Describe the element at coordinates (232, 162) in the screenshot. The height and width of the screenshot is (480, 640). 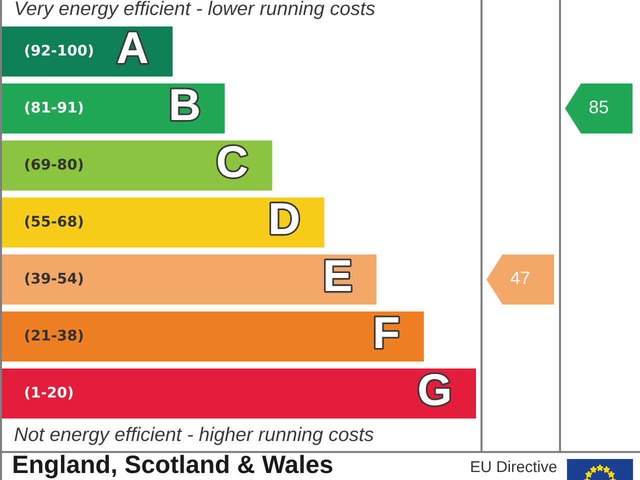
I see `annotation: C` at that location.